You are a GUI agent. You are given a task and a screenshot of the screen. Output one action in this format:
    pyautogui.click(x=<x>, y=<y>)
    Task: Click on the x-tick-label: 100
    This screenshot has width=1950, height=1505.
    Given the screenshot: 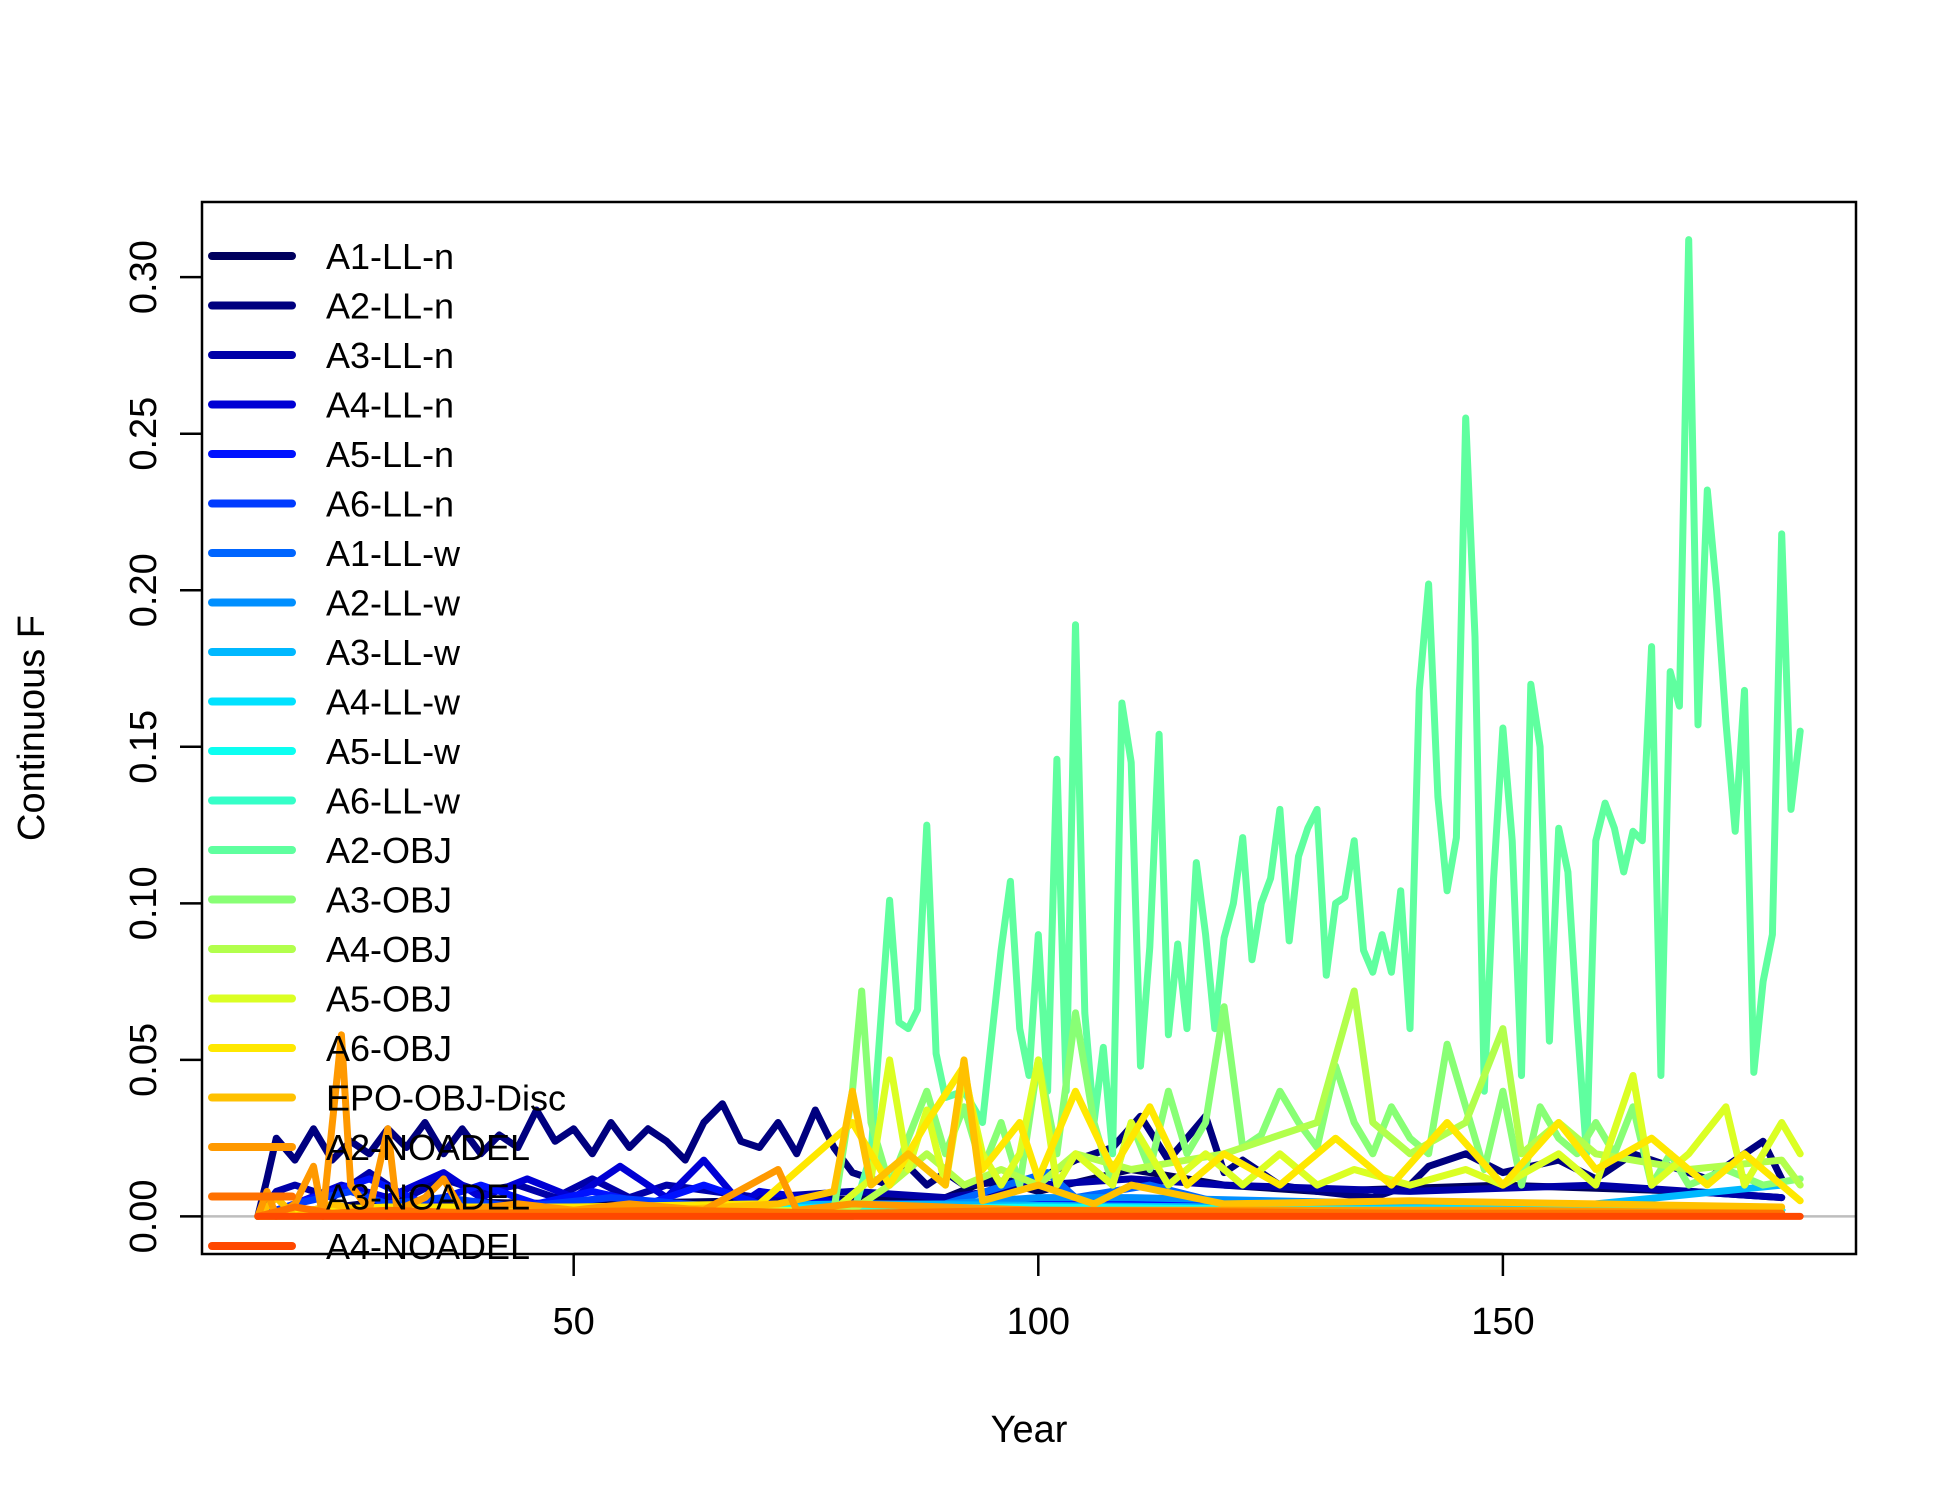 What is the action you would take?
    pyautogui.click(x=1038, y=1322)
    